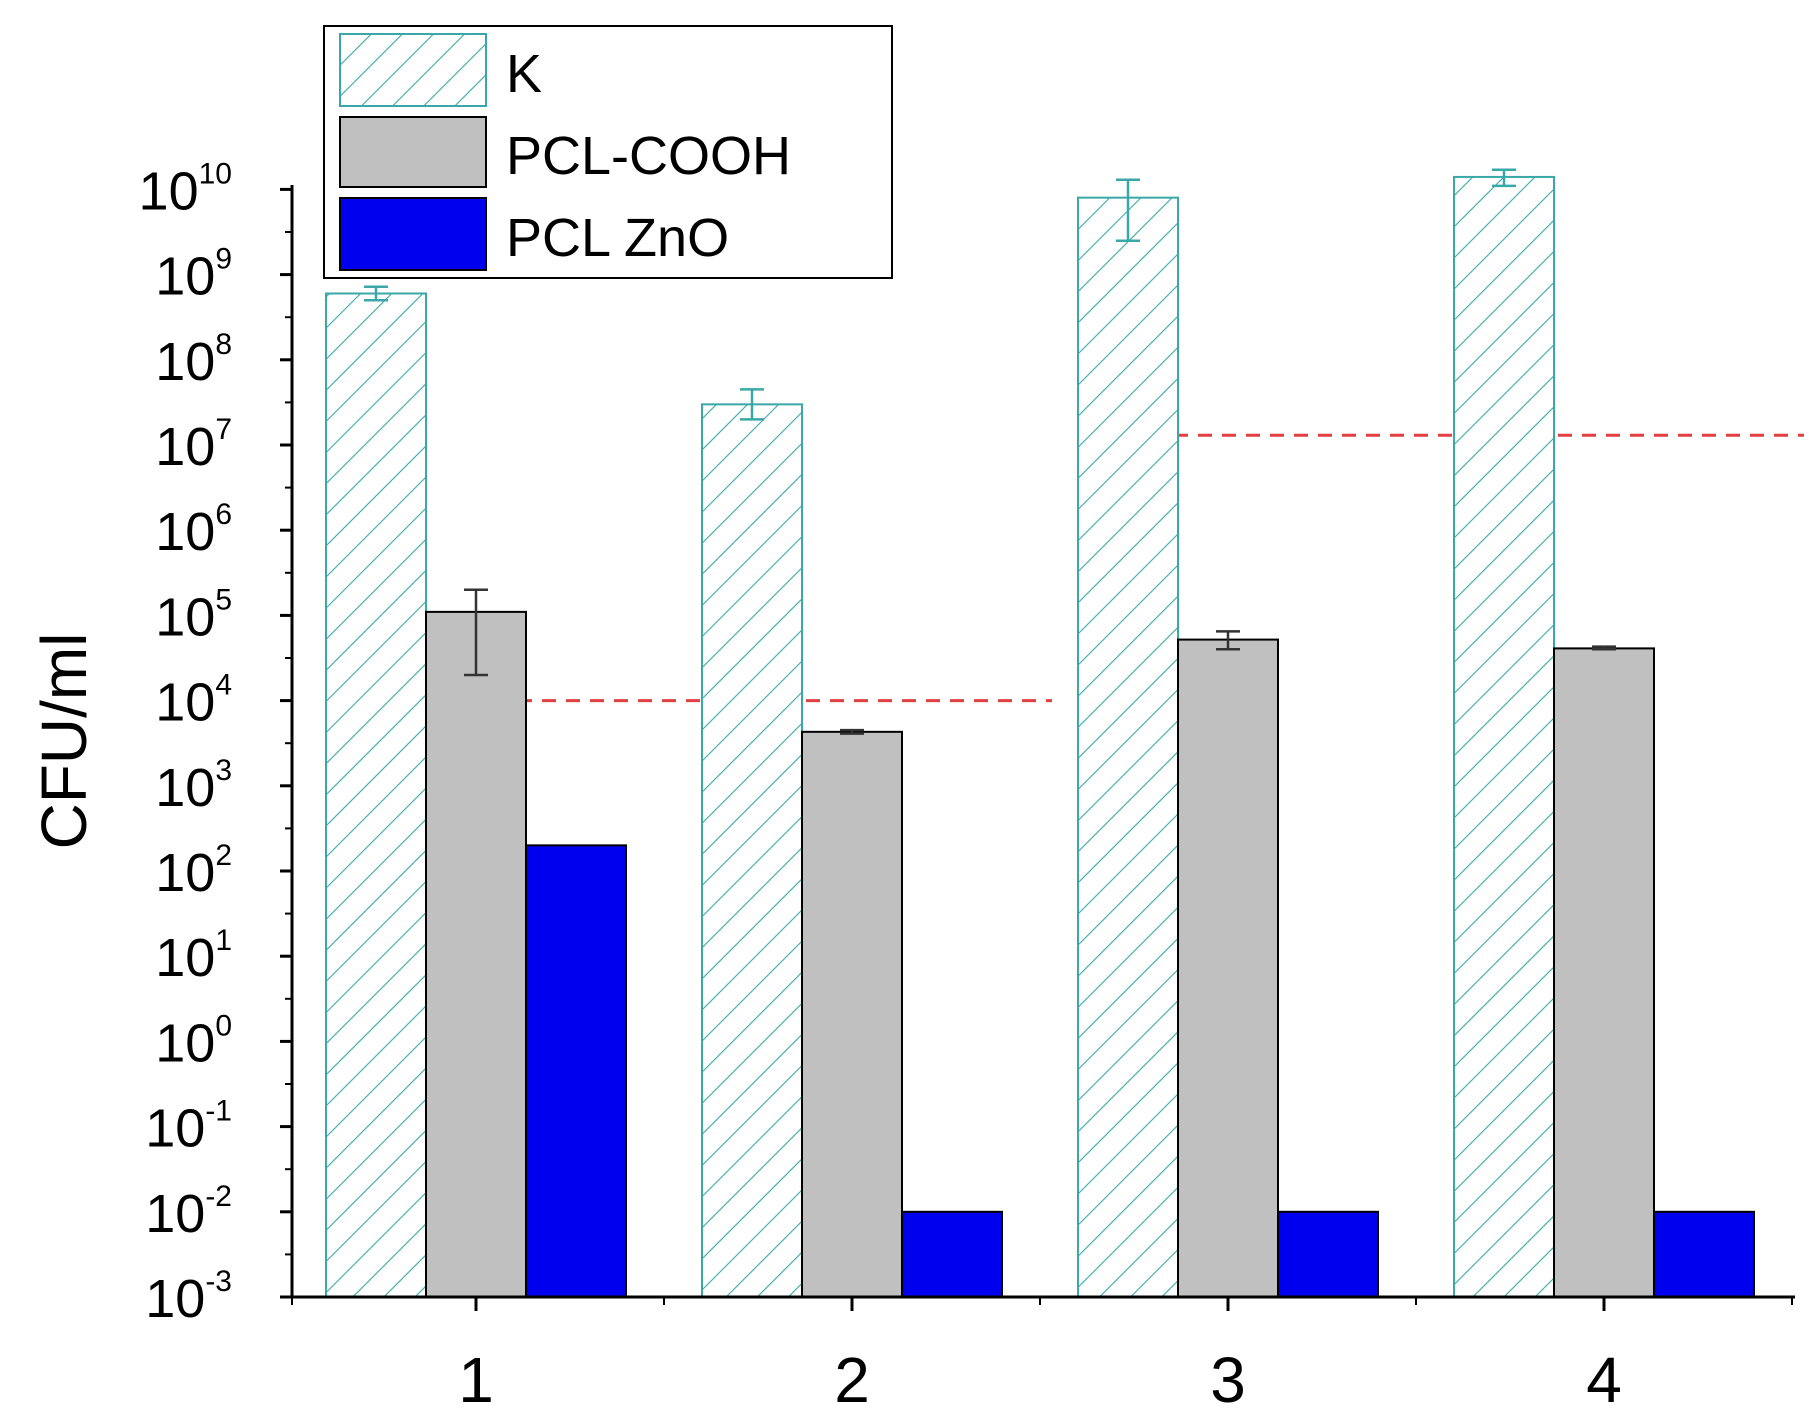 This screenshot has height=1423, width=1819. I want to click on x-tick-label: 3, so click(1228, 1380).